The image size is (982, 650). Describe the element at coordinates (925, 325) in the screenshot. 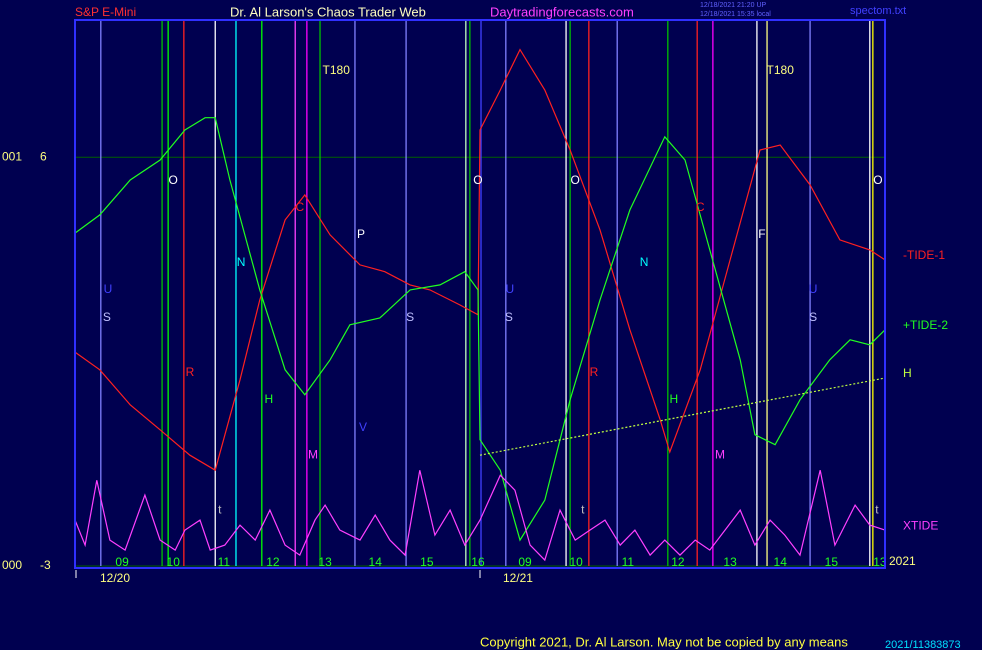

I see `legend-label: +TIDE-2` at that location.